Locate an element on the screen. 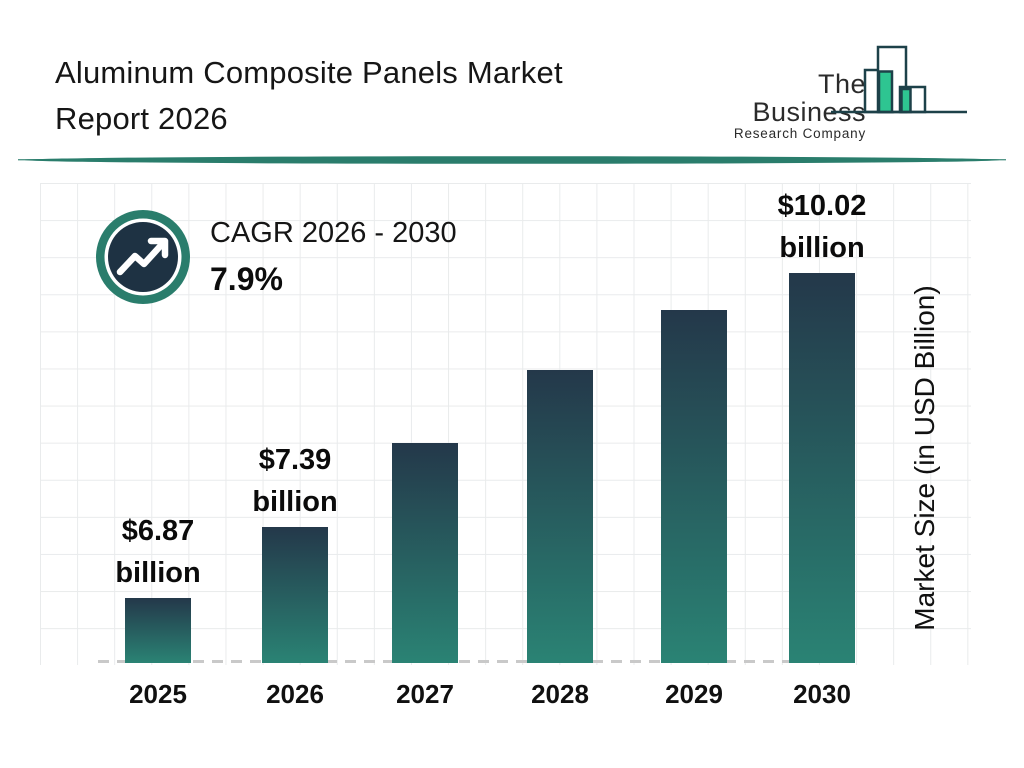 The image size is (1024, 768). trending-up-icon is located at coordinates (143, 257).